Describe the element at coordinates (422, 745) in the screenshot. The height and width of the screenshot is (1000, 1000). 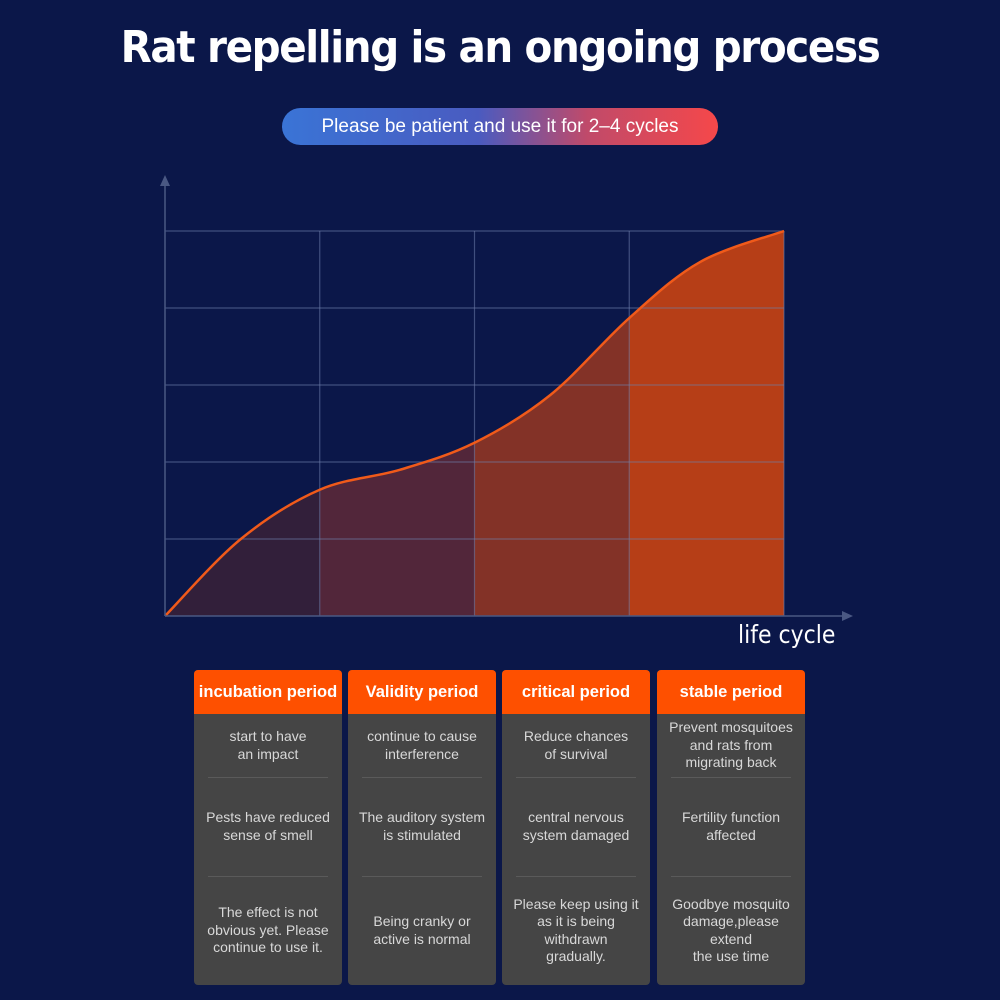
I see `period-item: continue to cause interference` at that location.